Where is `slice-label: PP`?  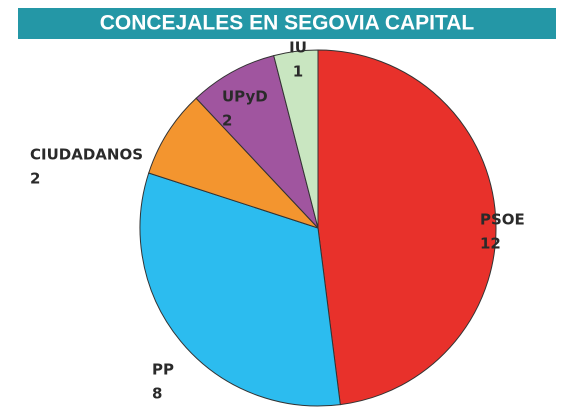
slice-label: PP is located at coordinates (163, 370).